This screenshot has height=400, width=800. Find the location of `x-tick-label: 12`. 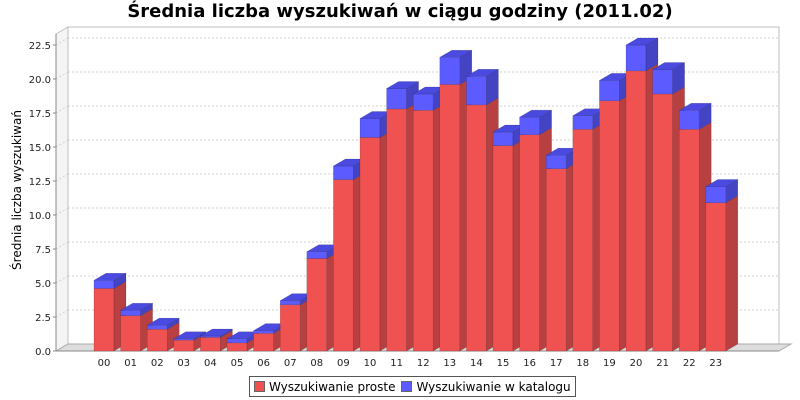

x-tick-label: 12 is located at coordinates (423, 363).